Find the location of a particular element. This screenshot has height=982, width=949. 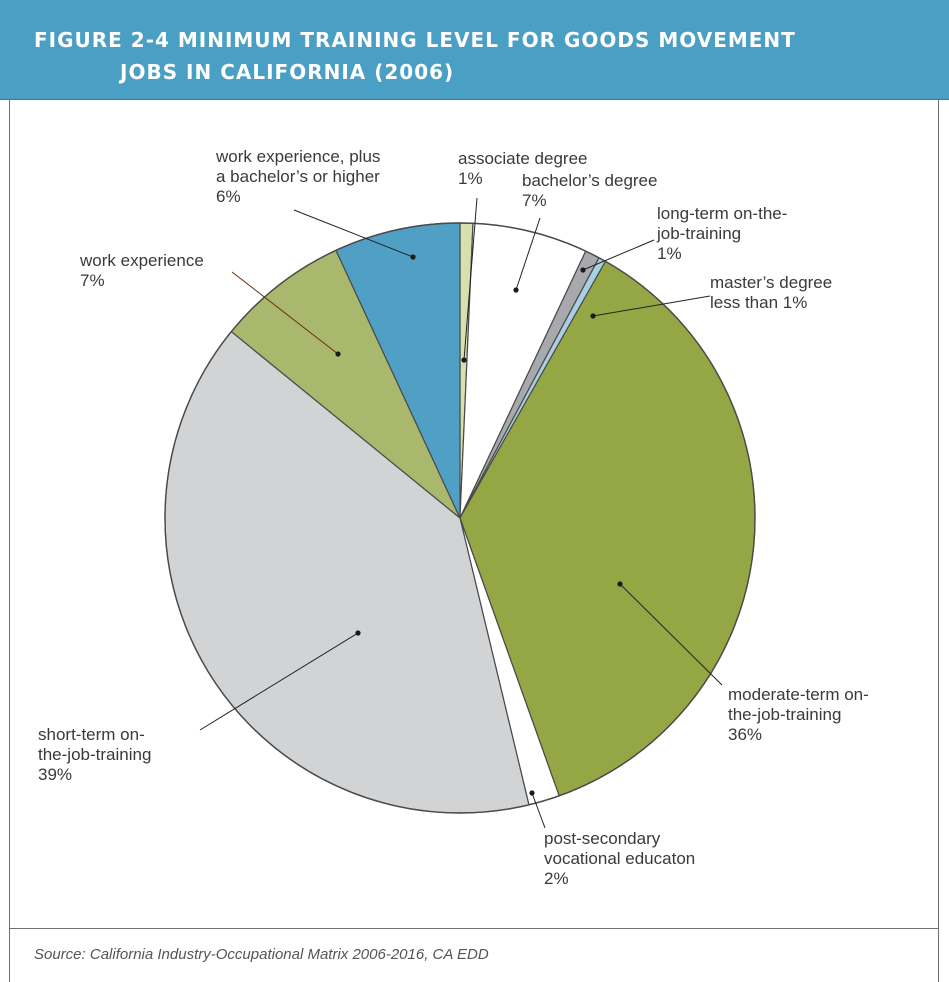

leader-line-associate-degree is located at coordinates (470, 279).